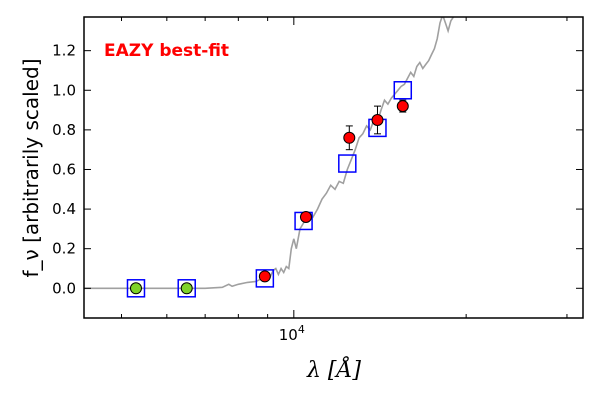 This screenshot has height=400, width=600. Describe the element at coordinates (64, 51) in the screenshot. I see `y-tick-label: 1.2` at that location.